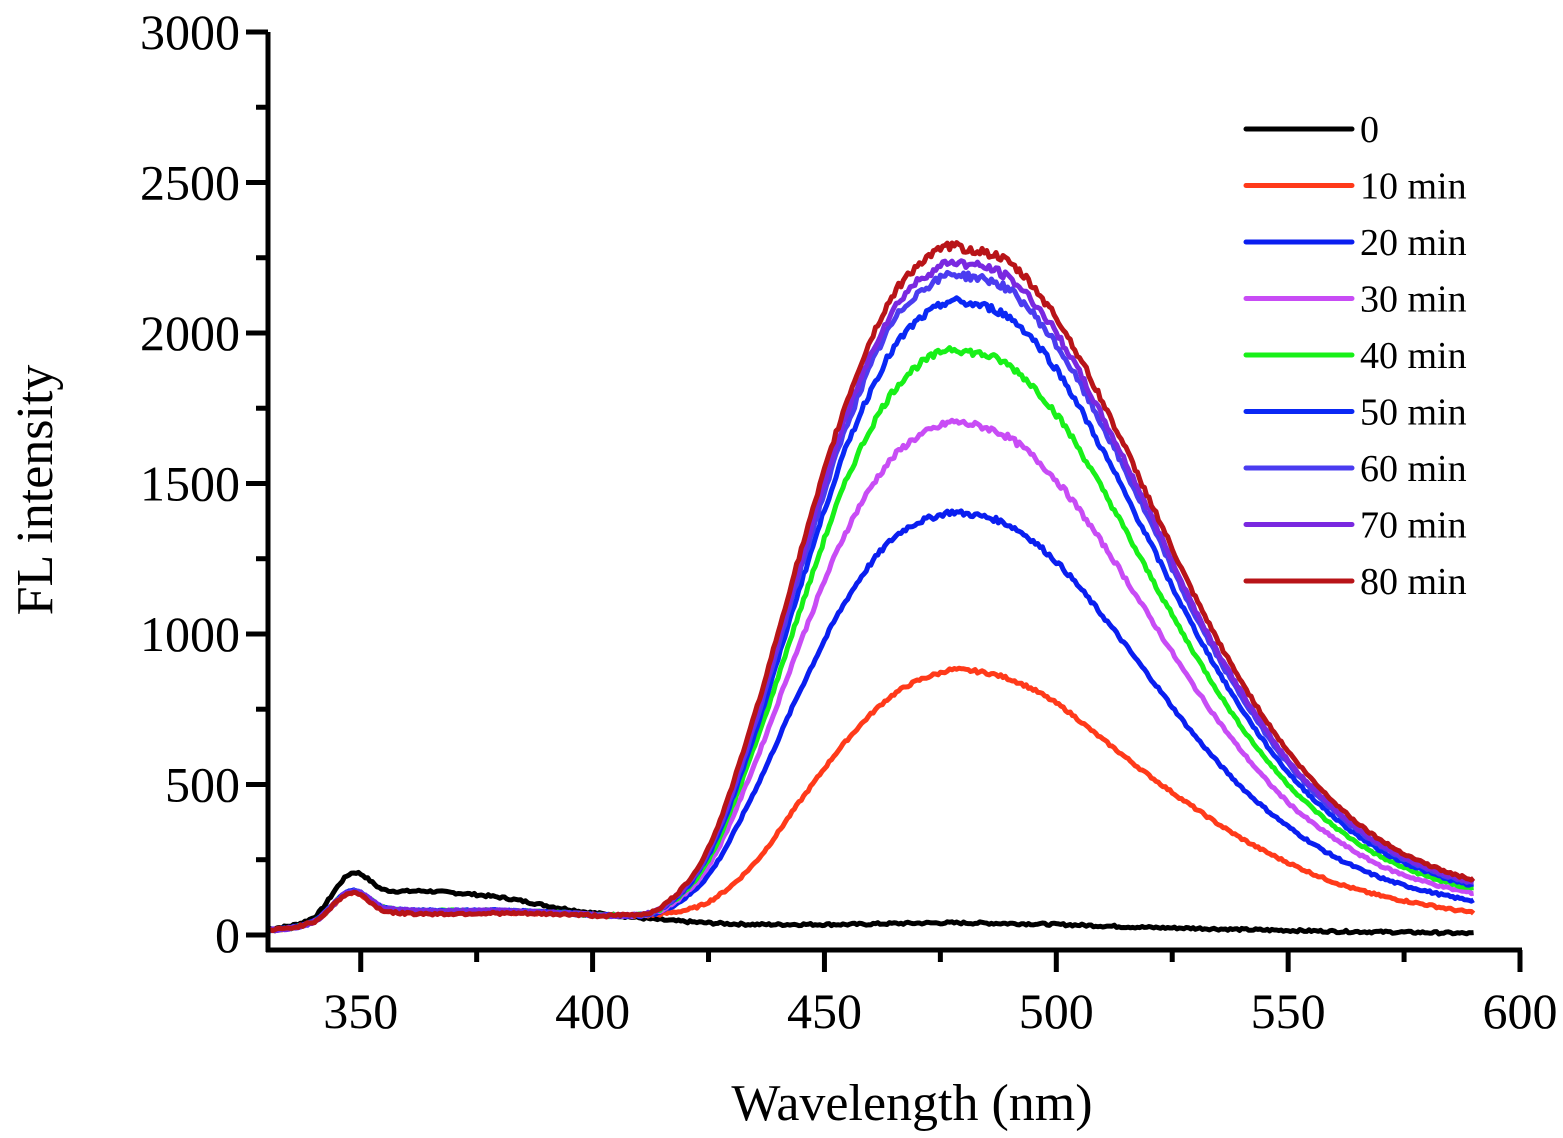 This screenshot has width=1563, height=1138. What do you see at coordinates (1413, 300) in the screenshot?
I see `legend-label: 30 min` at bounding box center [1413, 300].